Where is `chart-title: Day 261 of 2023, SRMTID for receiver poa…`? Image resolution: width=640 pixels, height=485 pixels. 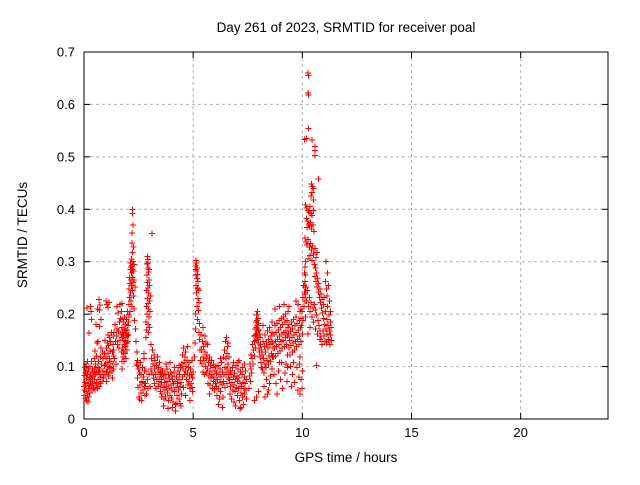
chart-title: Day 261 of 2023, SRMTID for receiver poa… is located at coordinates (346, 27).